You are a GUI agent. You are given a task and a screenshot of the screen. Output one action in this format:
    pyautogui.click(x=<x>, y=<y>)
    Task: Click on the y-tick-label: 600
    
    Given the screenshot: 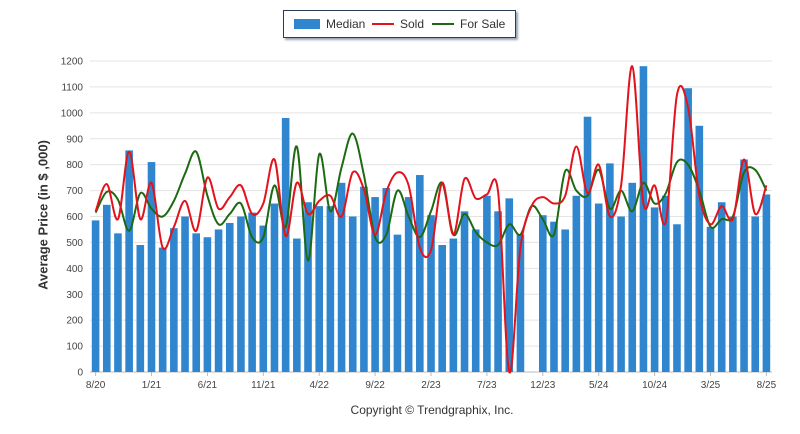 What is the action you would take?
    pyautogui.click(x=74, y=217)
    